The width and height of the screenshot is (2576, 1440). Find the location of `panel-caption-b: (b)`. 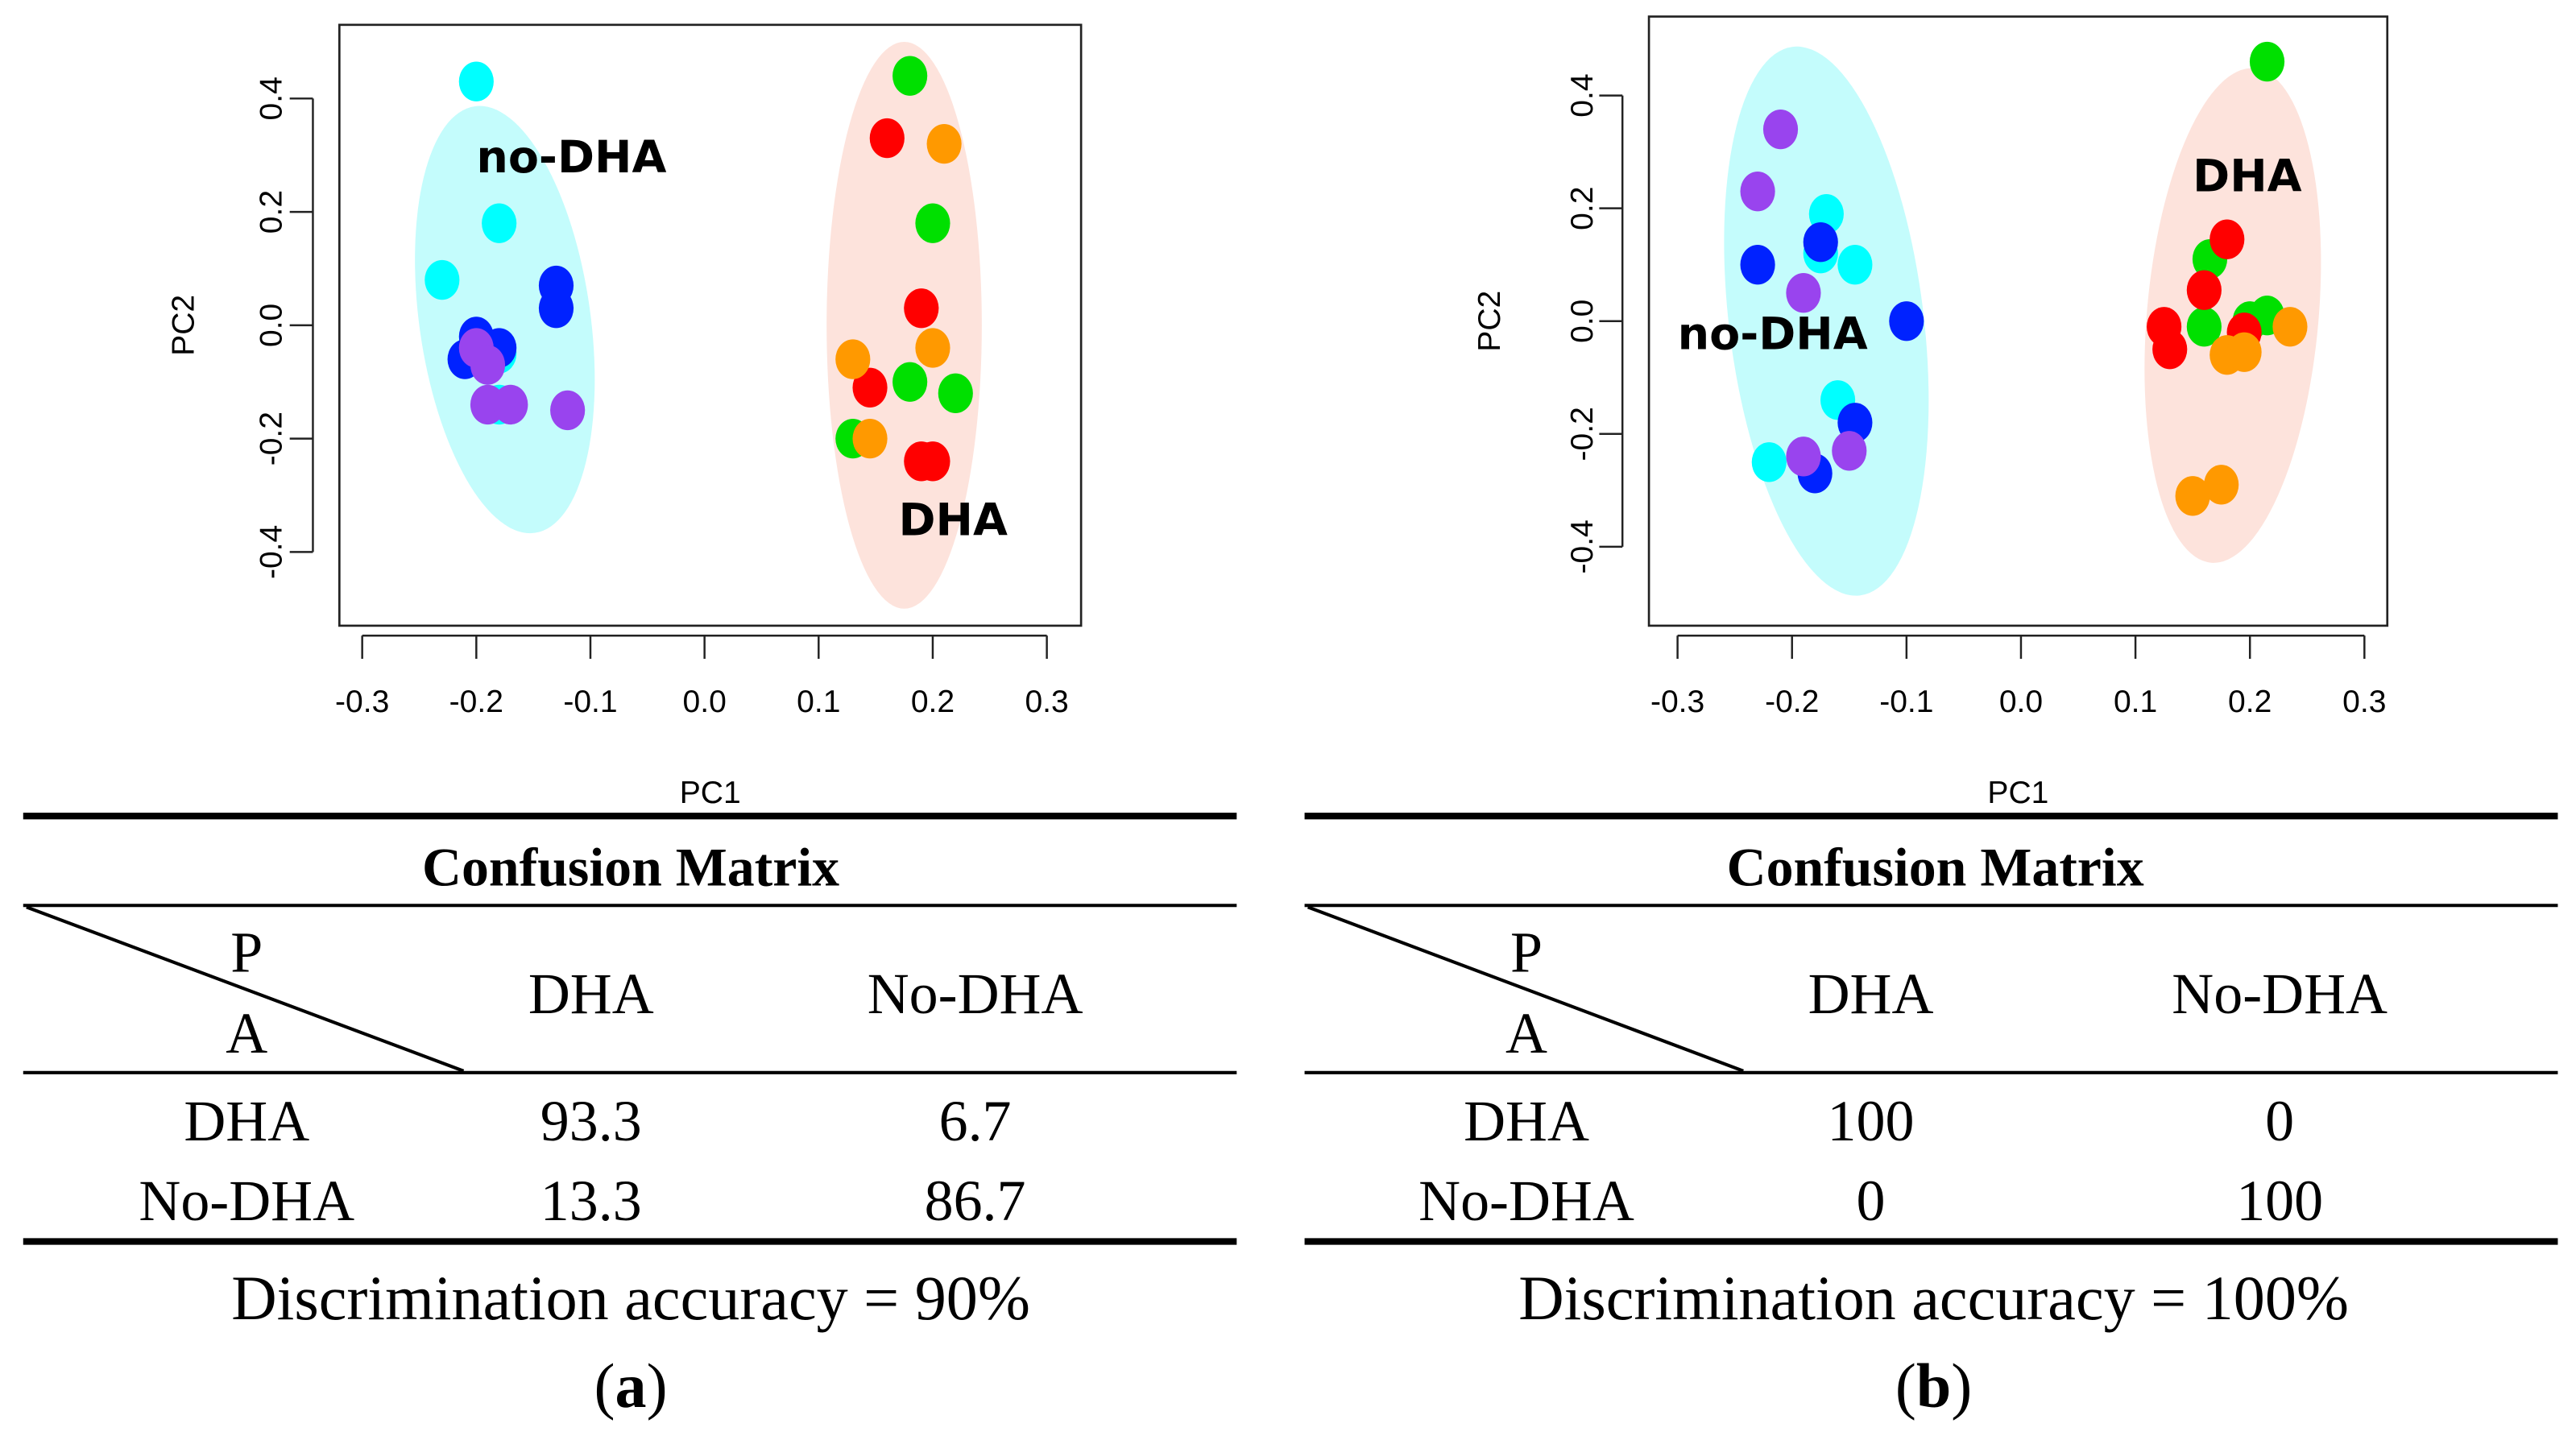

panel-caption-b: (b) is located at coordinates (1933, 1386).